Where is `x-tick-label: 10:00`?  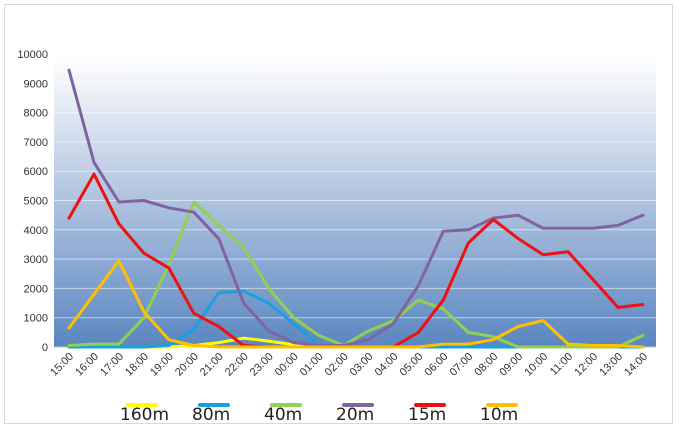
x-tick-label: 10:00 is located at coordinates (536, 365).